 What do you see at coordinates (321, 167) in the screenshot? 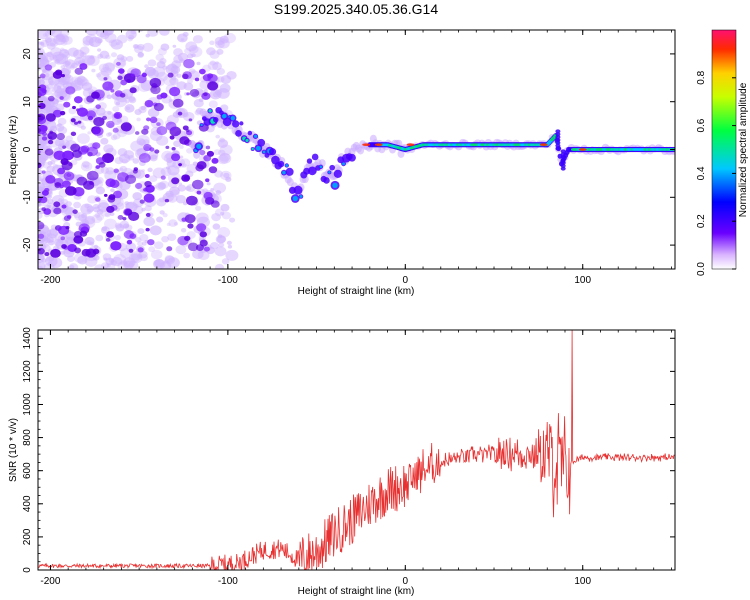
I see `ridge-blob-core` at bounding box center [321, 167].